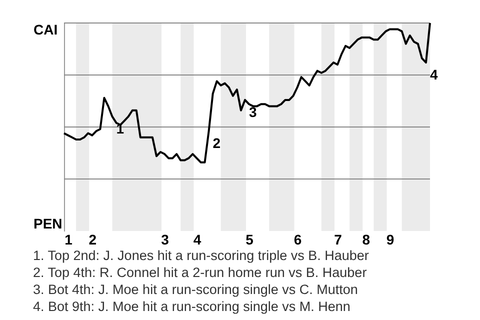 This screenshot has height=320, width=480. I want to click on x-tick-label: 2, so click(92, 240).